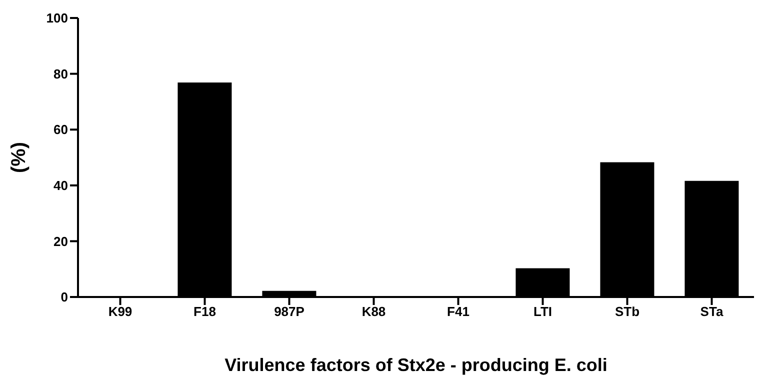 The height and width of the screenshot is (387, 768). What do you see at coordinates (374, 312) in the screenshot?
I see `x-tick-label: K88` at bounding box center [374, 312].